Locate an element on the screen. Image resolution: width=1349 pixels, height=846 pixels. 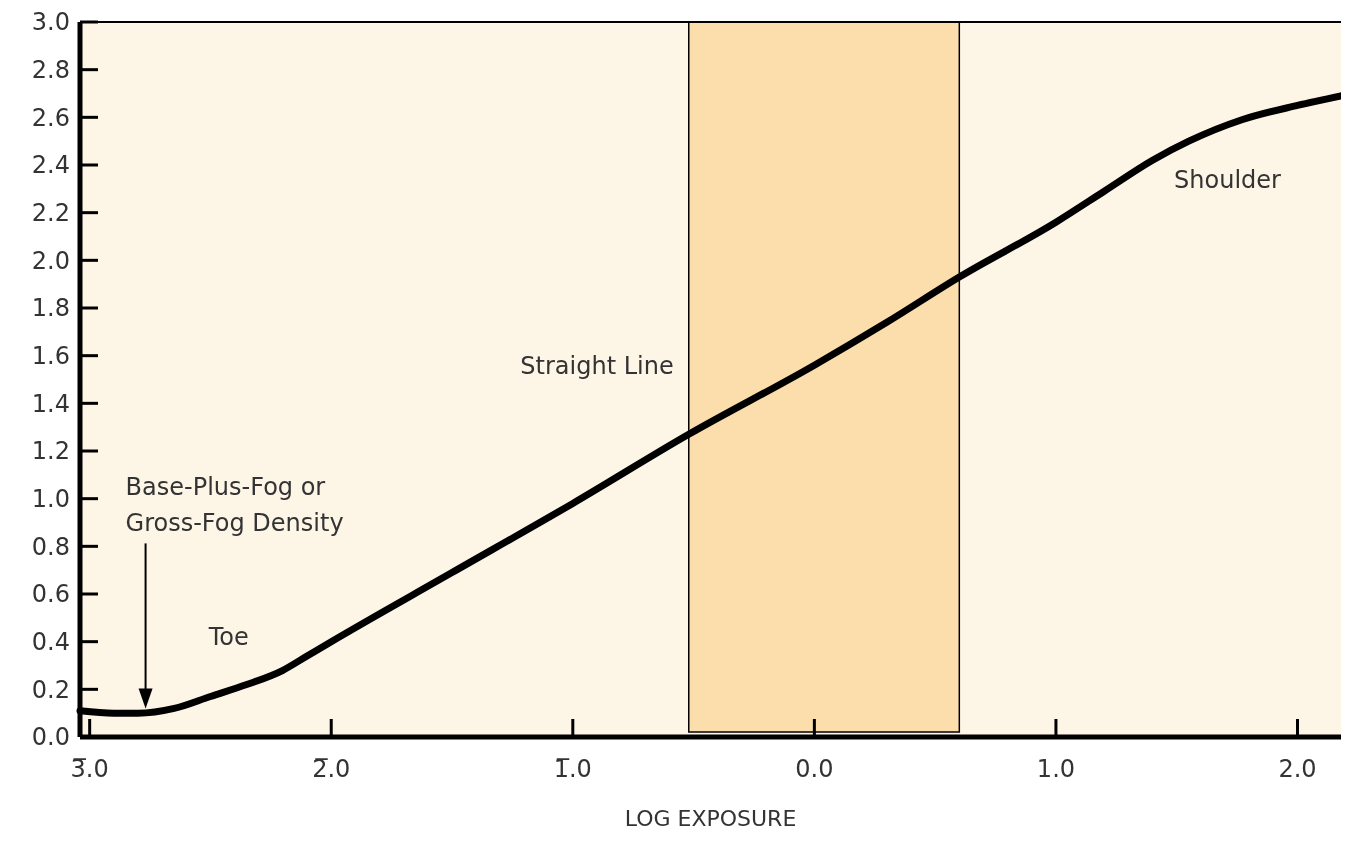
y-tick-label: 2.6 is located at coordinates (50, 117).